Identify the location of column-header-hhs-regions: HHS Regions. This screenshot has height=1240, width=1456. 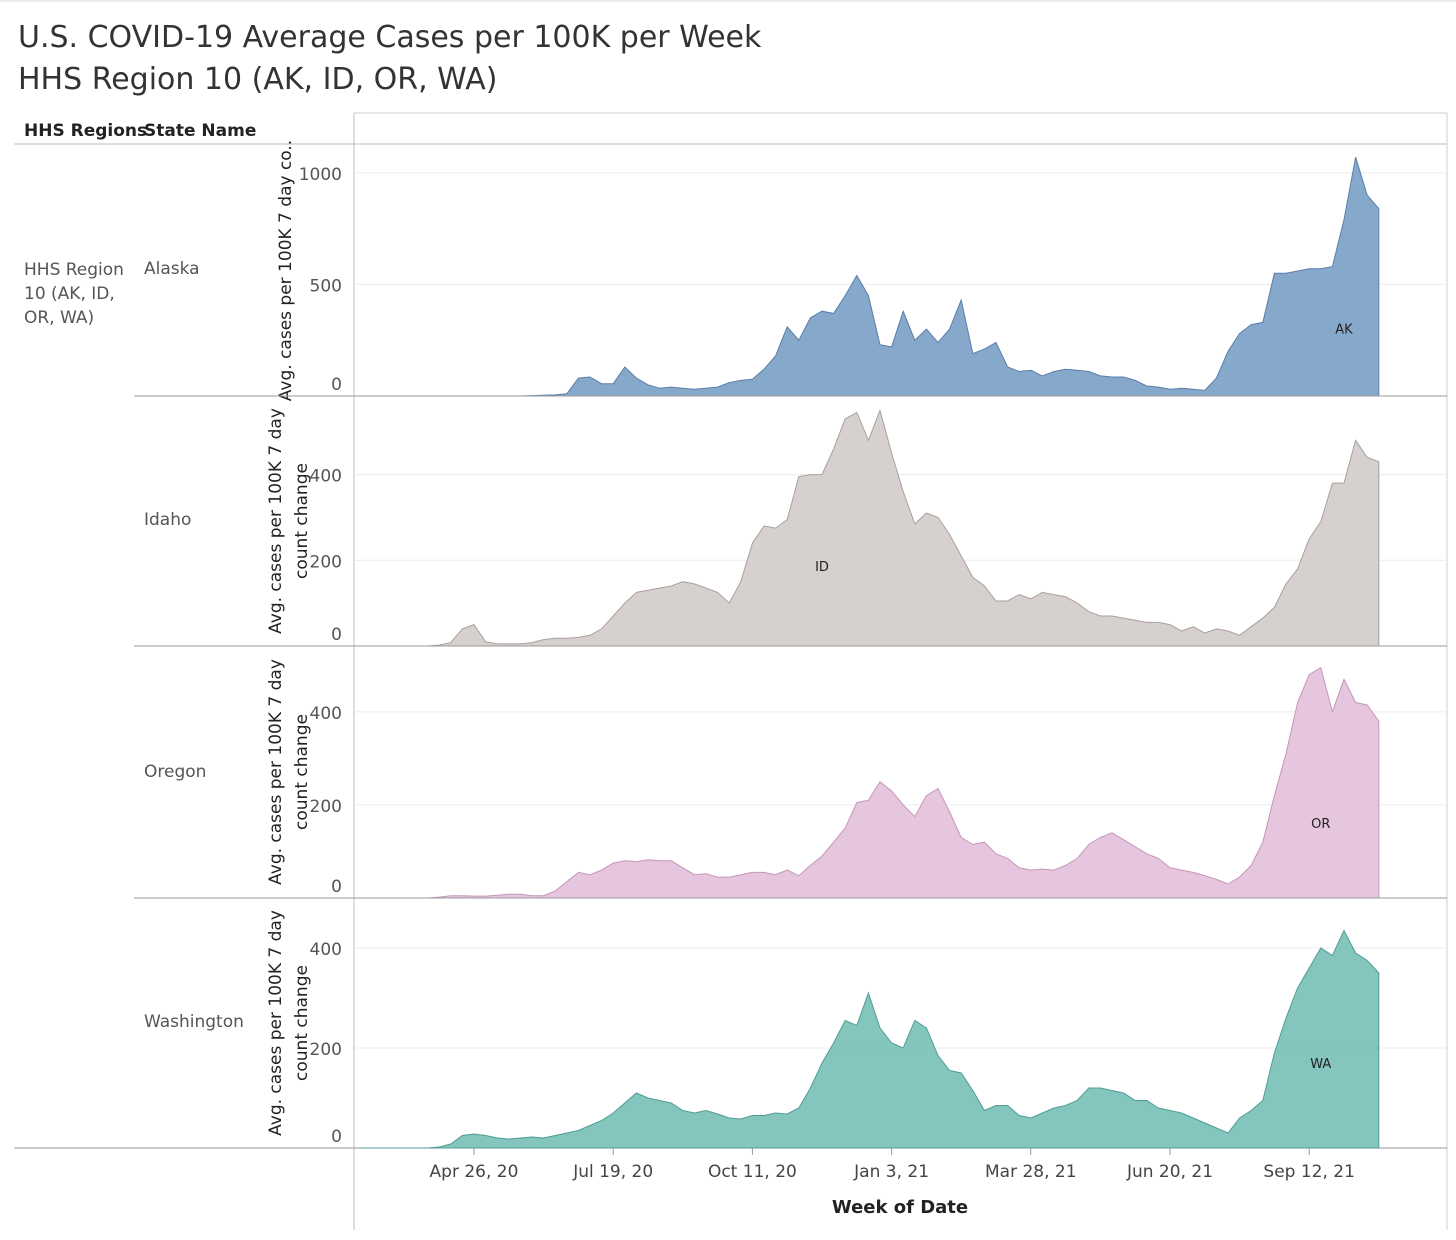
(86, 131).